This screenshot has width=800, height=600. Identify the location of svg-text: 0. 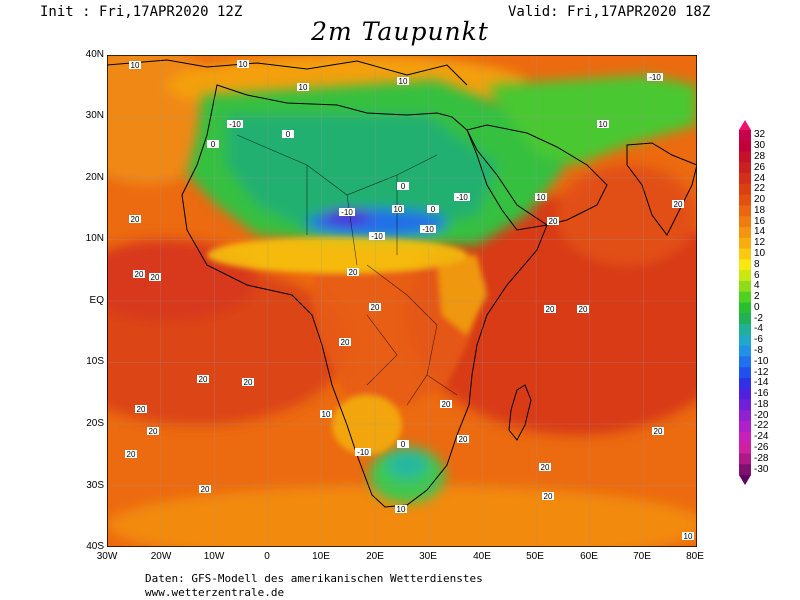
(403, 444).